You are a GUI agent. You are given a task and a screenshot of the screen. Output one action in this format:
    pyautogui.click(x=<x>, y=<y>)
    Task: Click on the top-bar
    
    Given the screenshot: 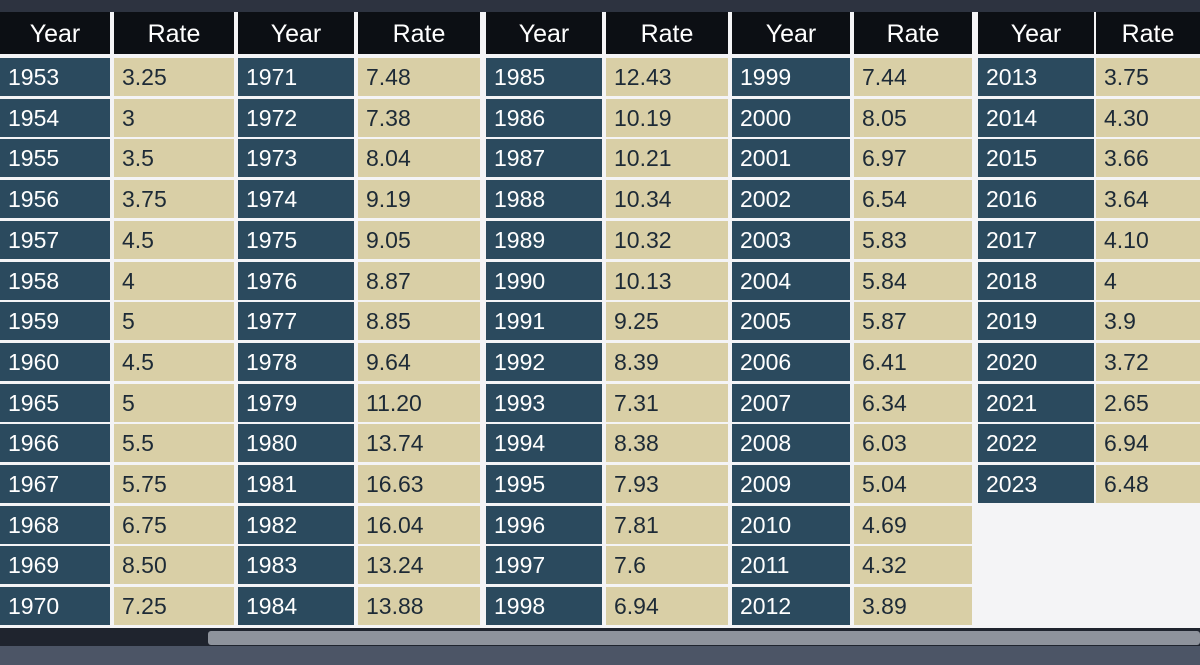 What is the action you would take?
    pyautogui.click(x=600, y=6)
    